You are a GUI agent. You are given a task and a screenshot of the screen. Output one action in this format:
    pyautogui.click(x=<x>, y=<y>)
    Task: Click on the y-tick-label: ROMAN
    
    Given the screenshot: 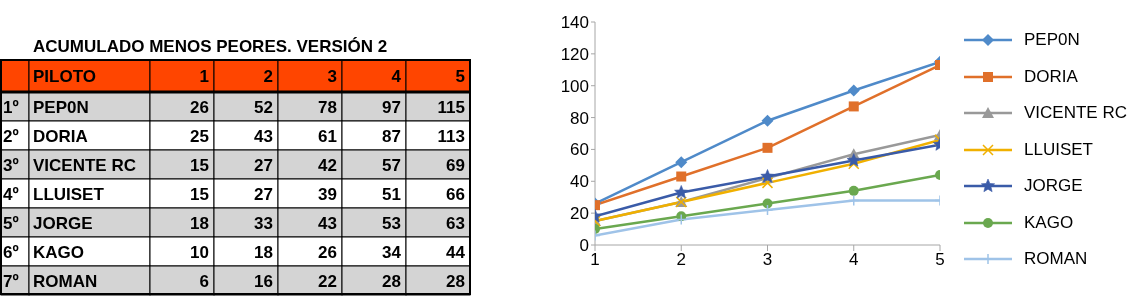 What is the action you would take?
    pyautogui.click(x=65, y=281)
    